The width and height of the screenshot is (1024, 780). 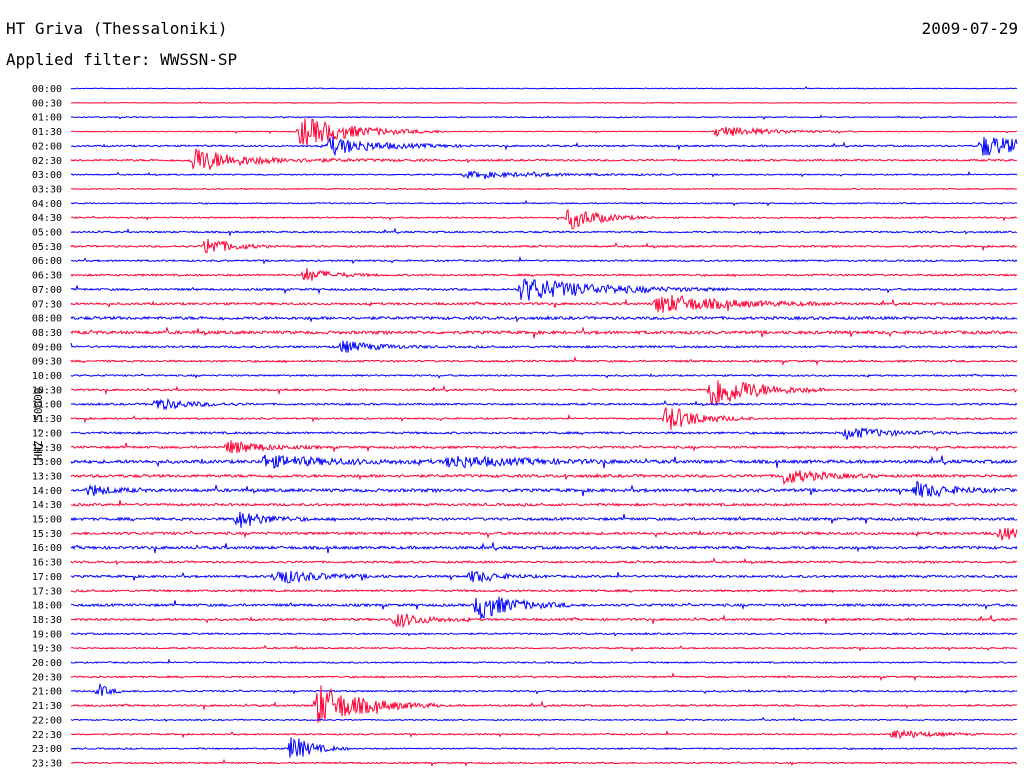 What do you see at coordinates (47, 749) in the screenshot?
I see `row-label: 23:00` at bounding box center [47, 749].